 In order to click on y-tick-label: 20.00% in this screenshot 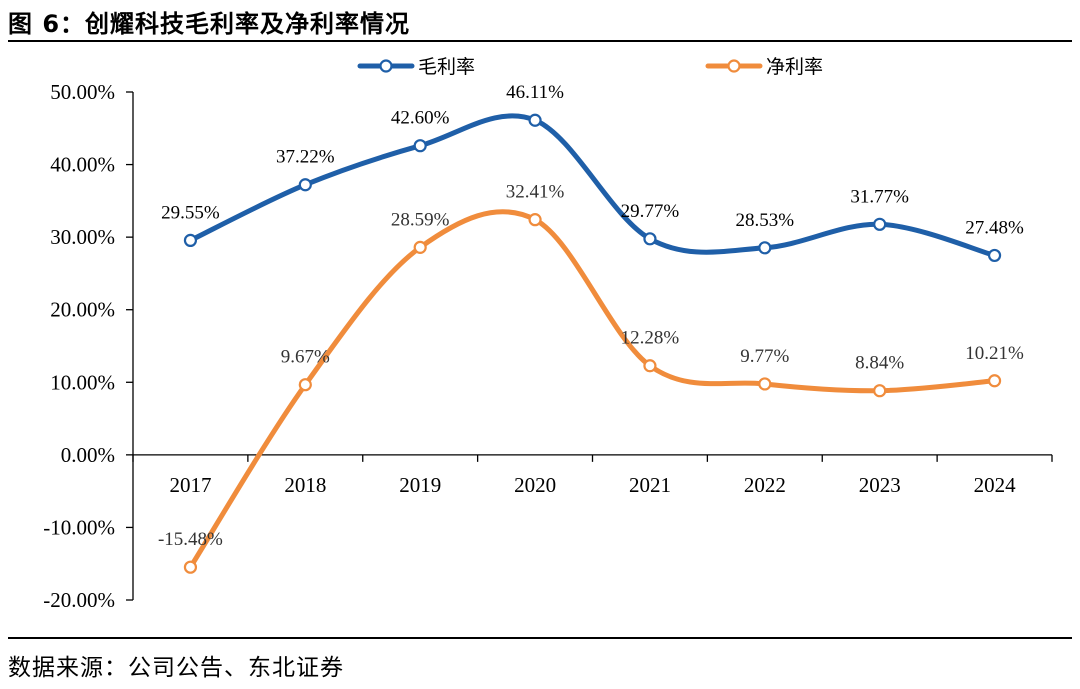, I will do `click(82, 310)`.